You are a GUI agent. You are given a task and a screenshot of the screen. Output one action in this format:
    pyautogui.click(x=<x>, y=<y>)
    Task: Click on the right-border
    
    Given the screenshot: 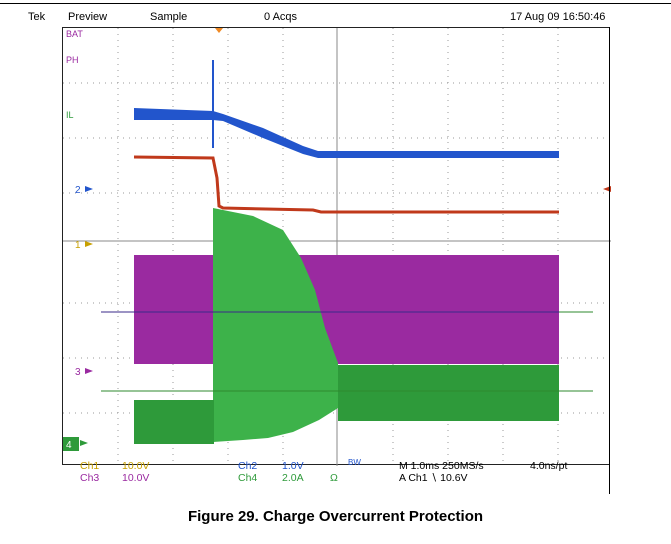 What is the action you would take?
    pyautogui.click(x=609, y=260)
    